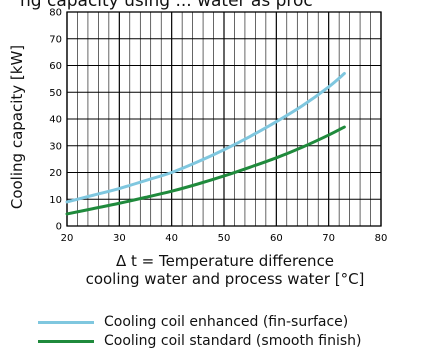 Image resolution: width=423 pixels, height=354 pixels. I want to click on y-axis-label: Cooling capacity [kW], so click(17, 127).